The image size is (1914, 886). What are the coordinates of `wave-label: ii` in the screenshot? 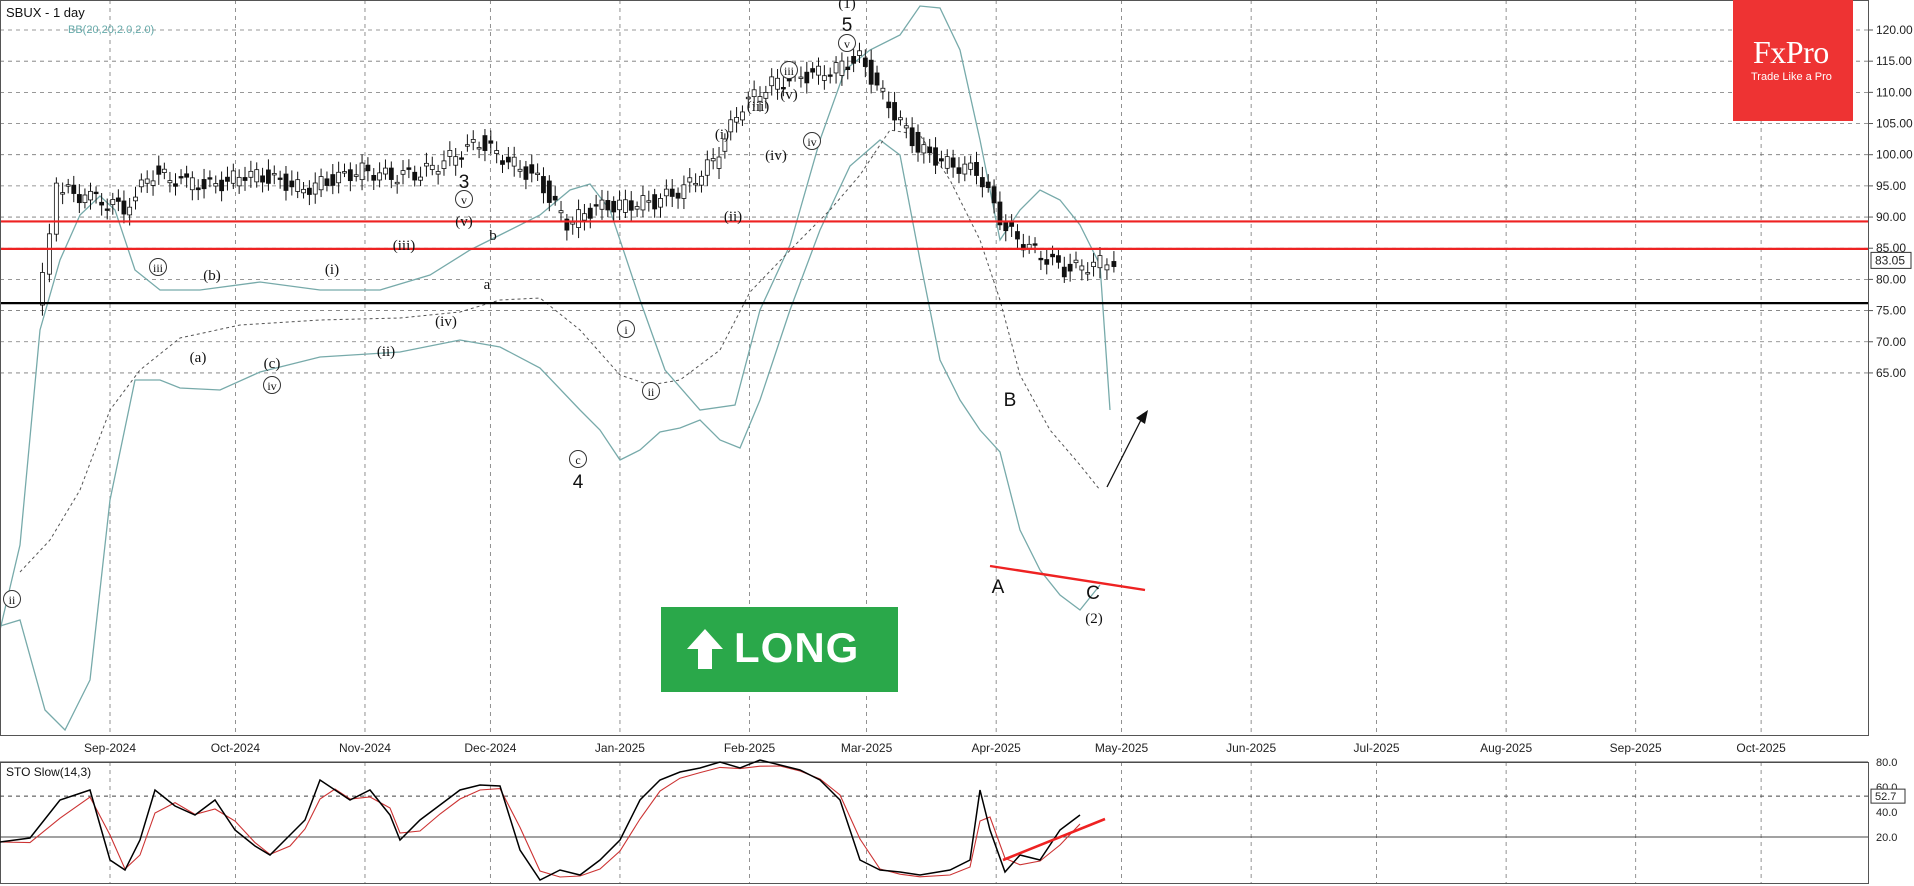 It's located at (12, 600).